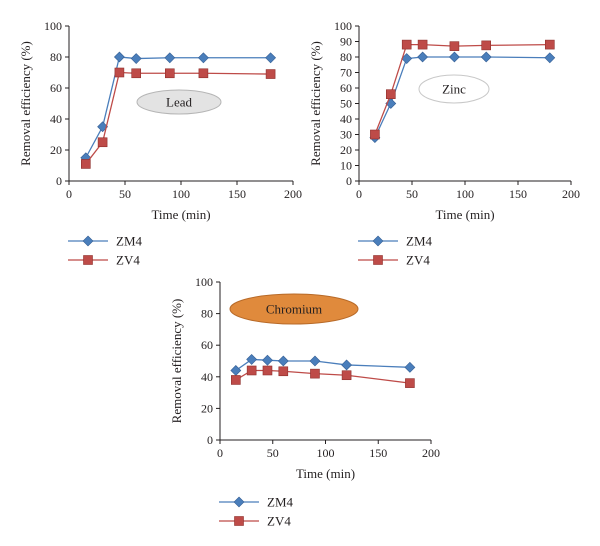 This screenshot has width=600, height=546. I want to click on y-tick-label: 50, so click(346, 104).